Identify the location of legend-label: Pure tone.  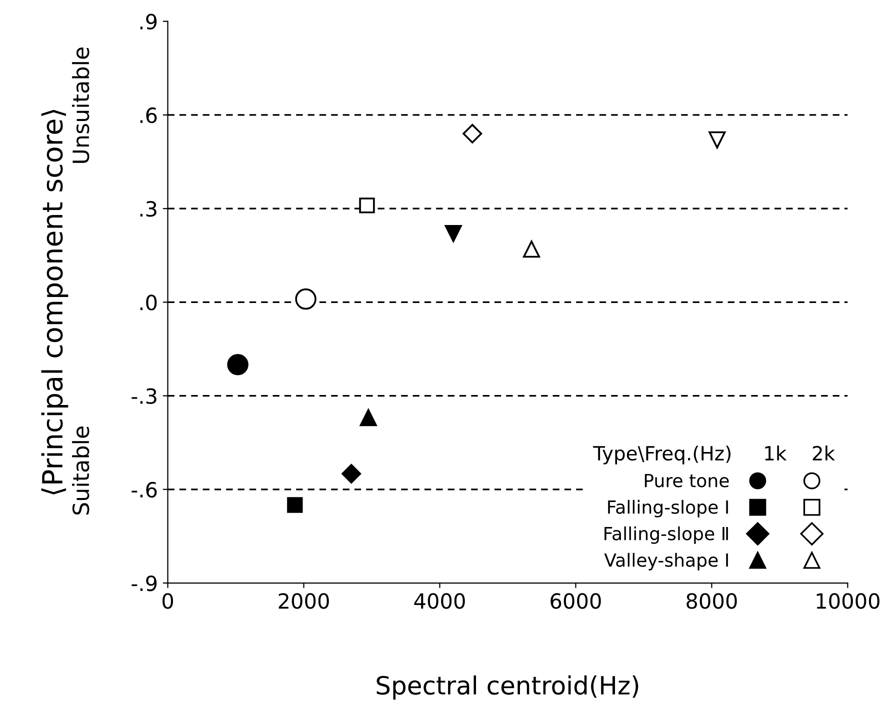
(686, 481).